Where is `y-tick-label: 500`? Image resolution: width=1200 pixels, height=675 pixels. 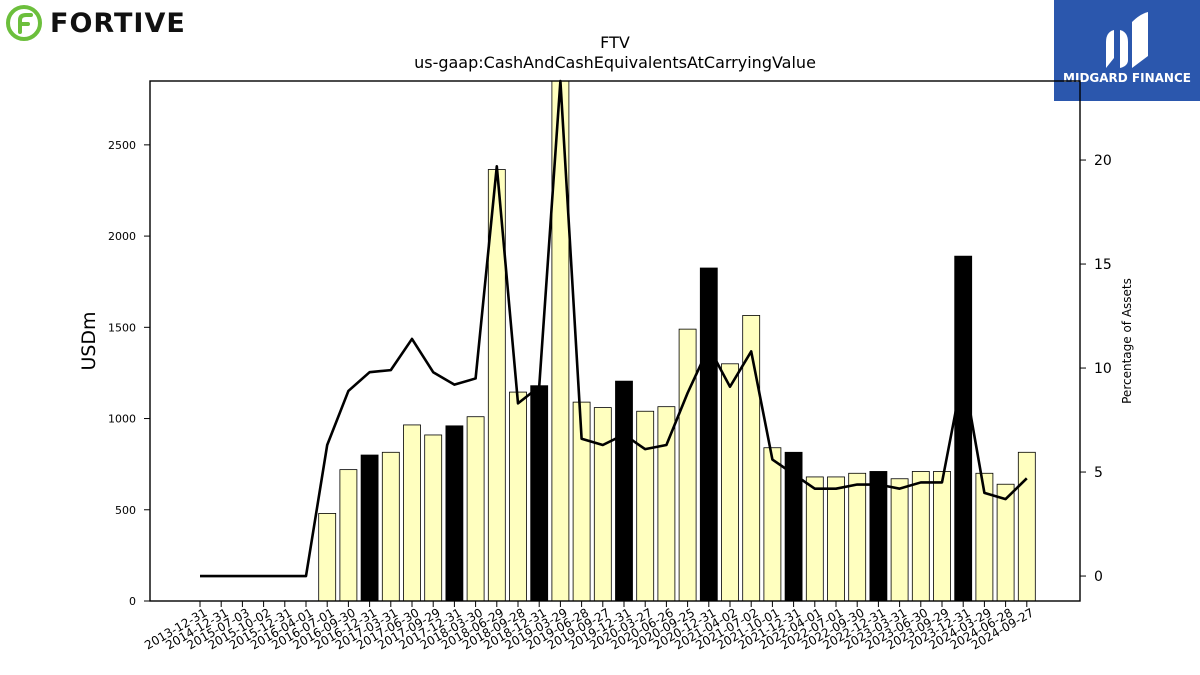
y-tick-label: 500 is located at coordinates (125, 510).